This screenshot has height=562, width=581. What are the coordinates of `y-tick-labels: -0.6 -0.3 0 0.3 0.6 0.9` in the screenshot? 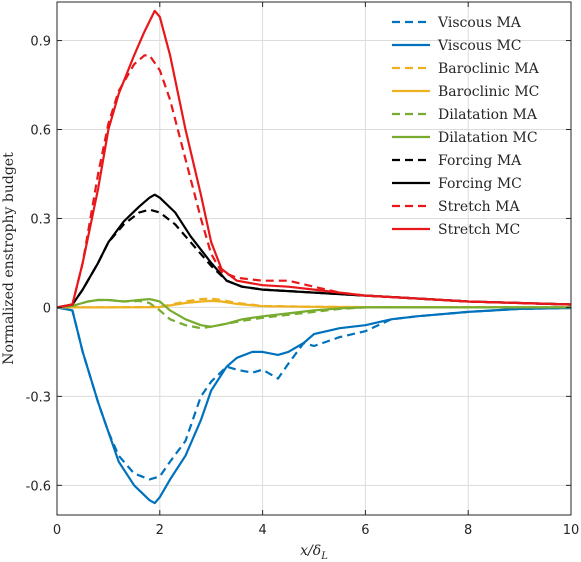 It's located at (38, 265).